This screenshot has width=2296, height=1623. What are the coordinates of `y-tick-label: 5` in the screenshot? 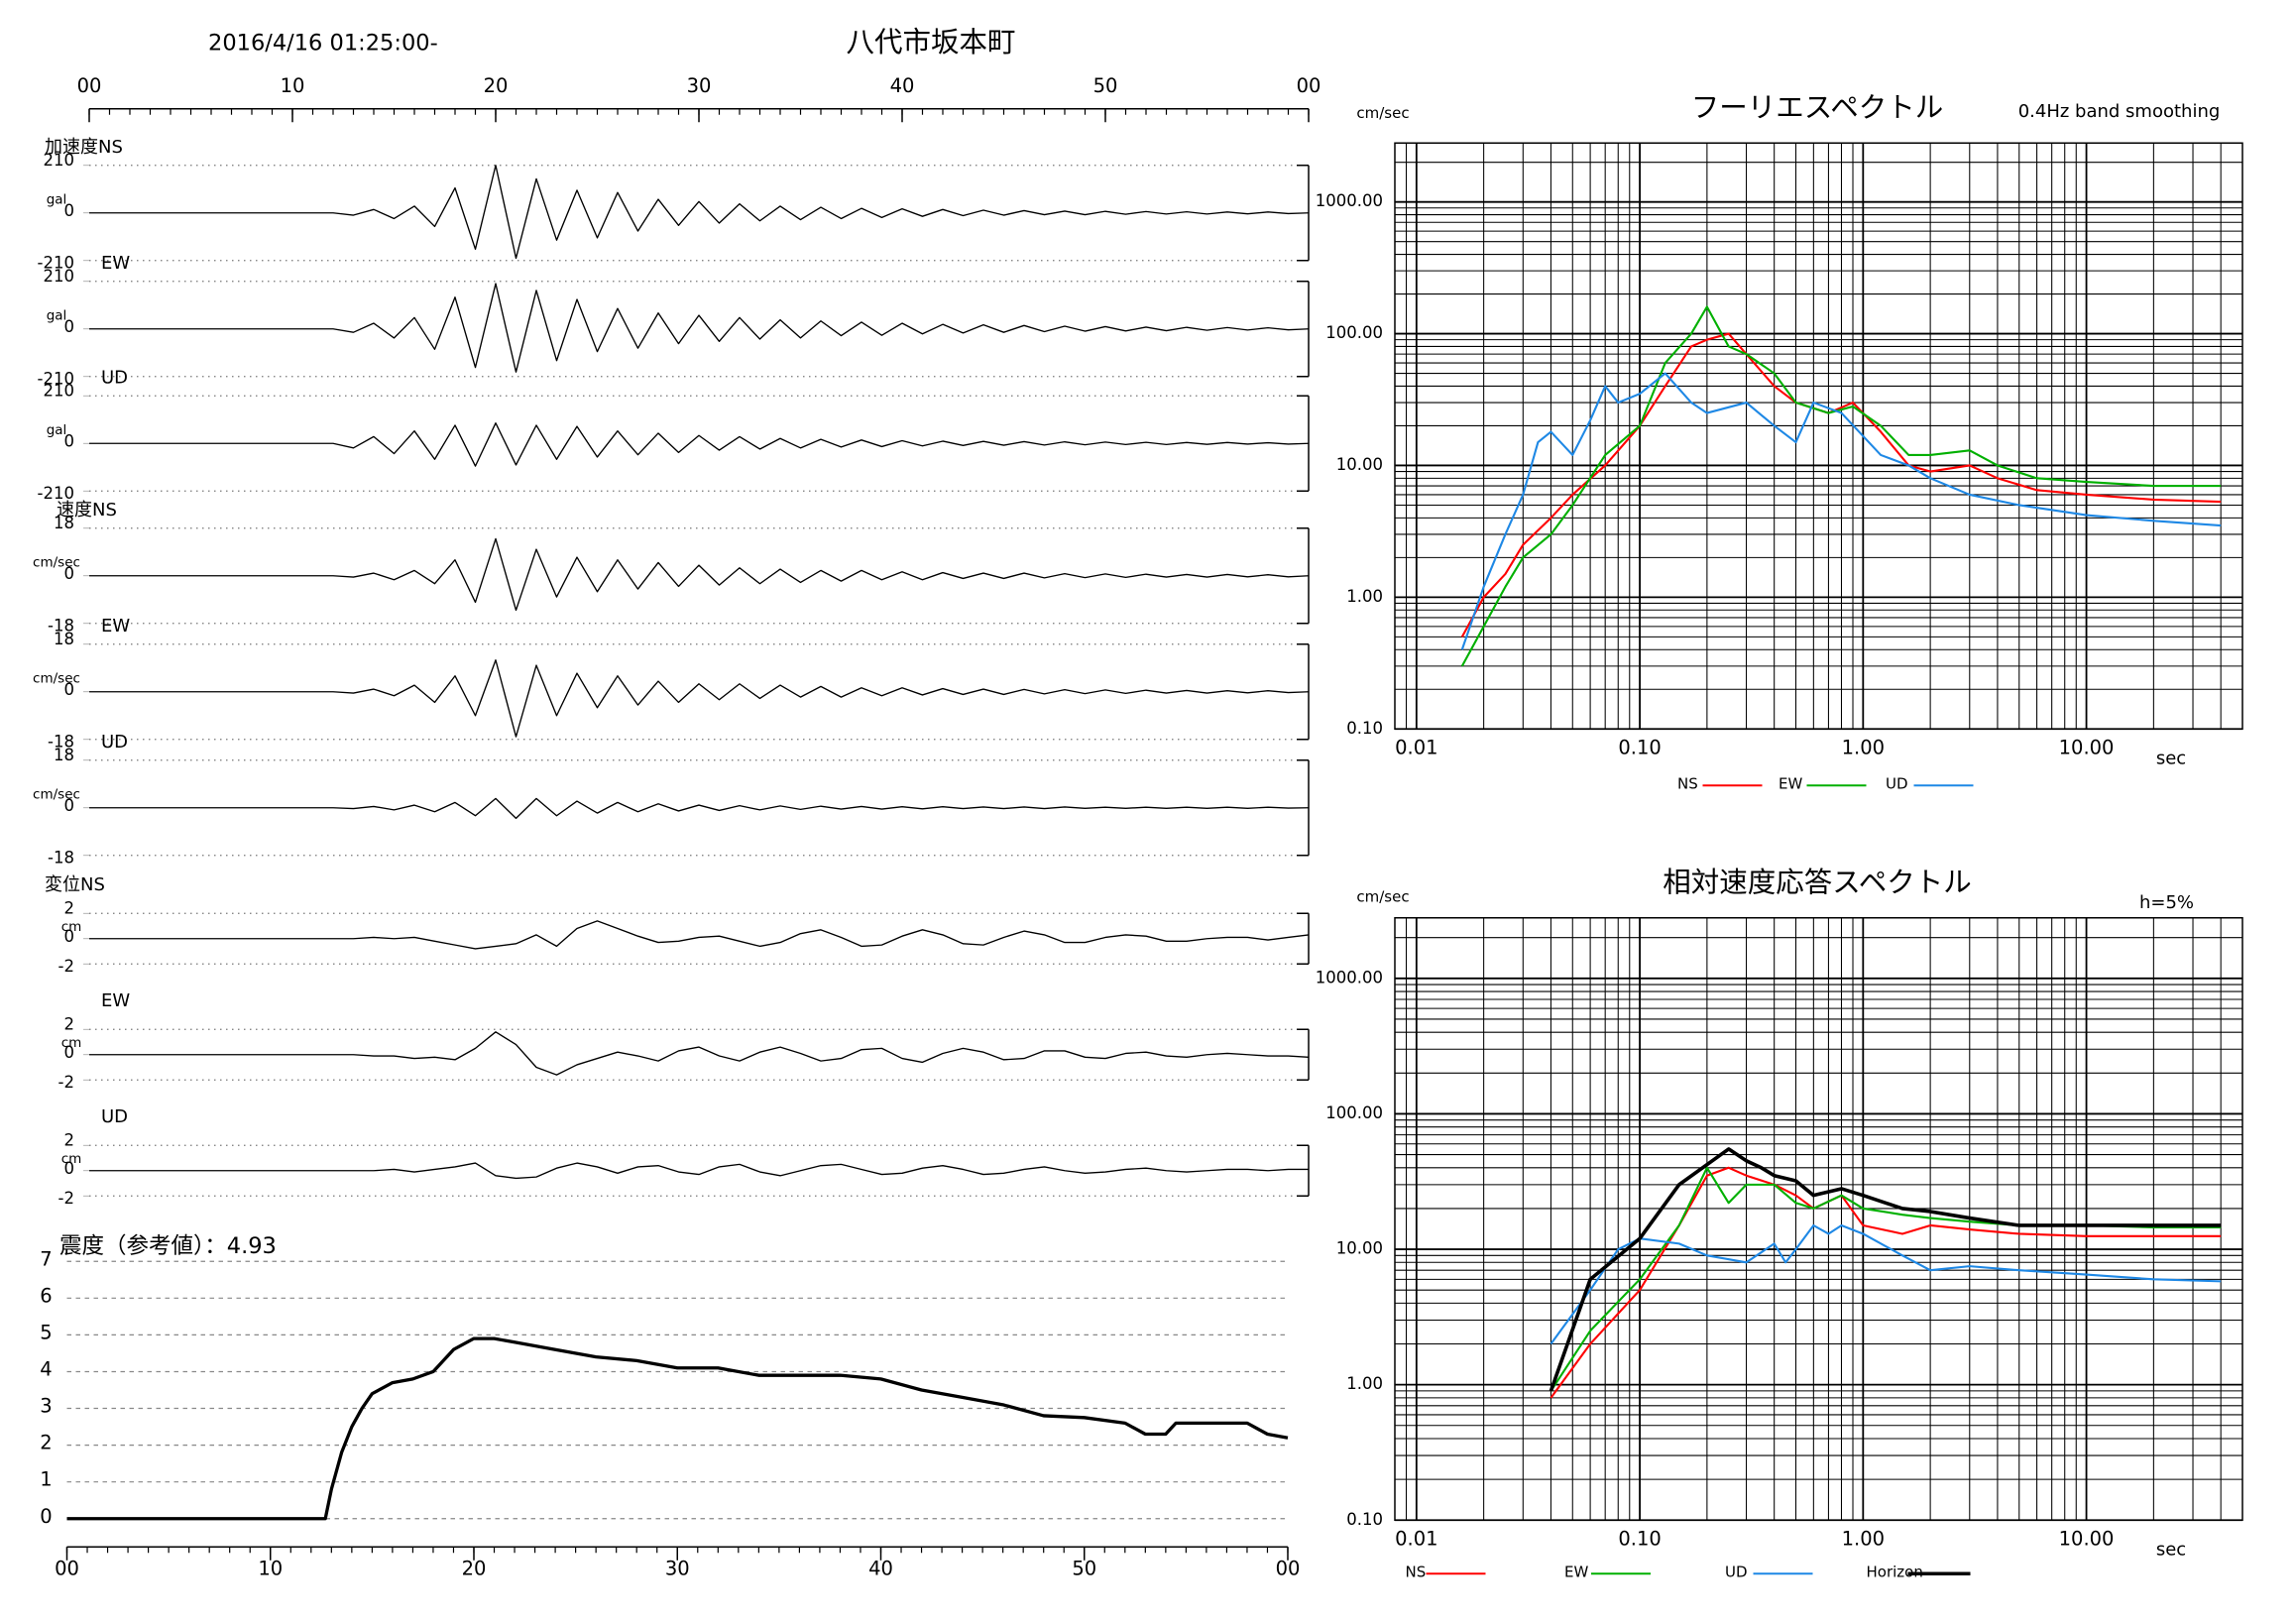 It's located at (46, 1332).